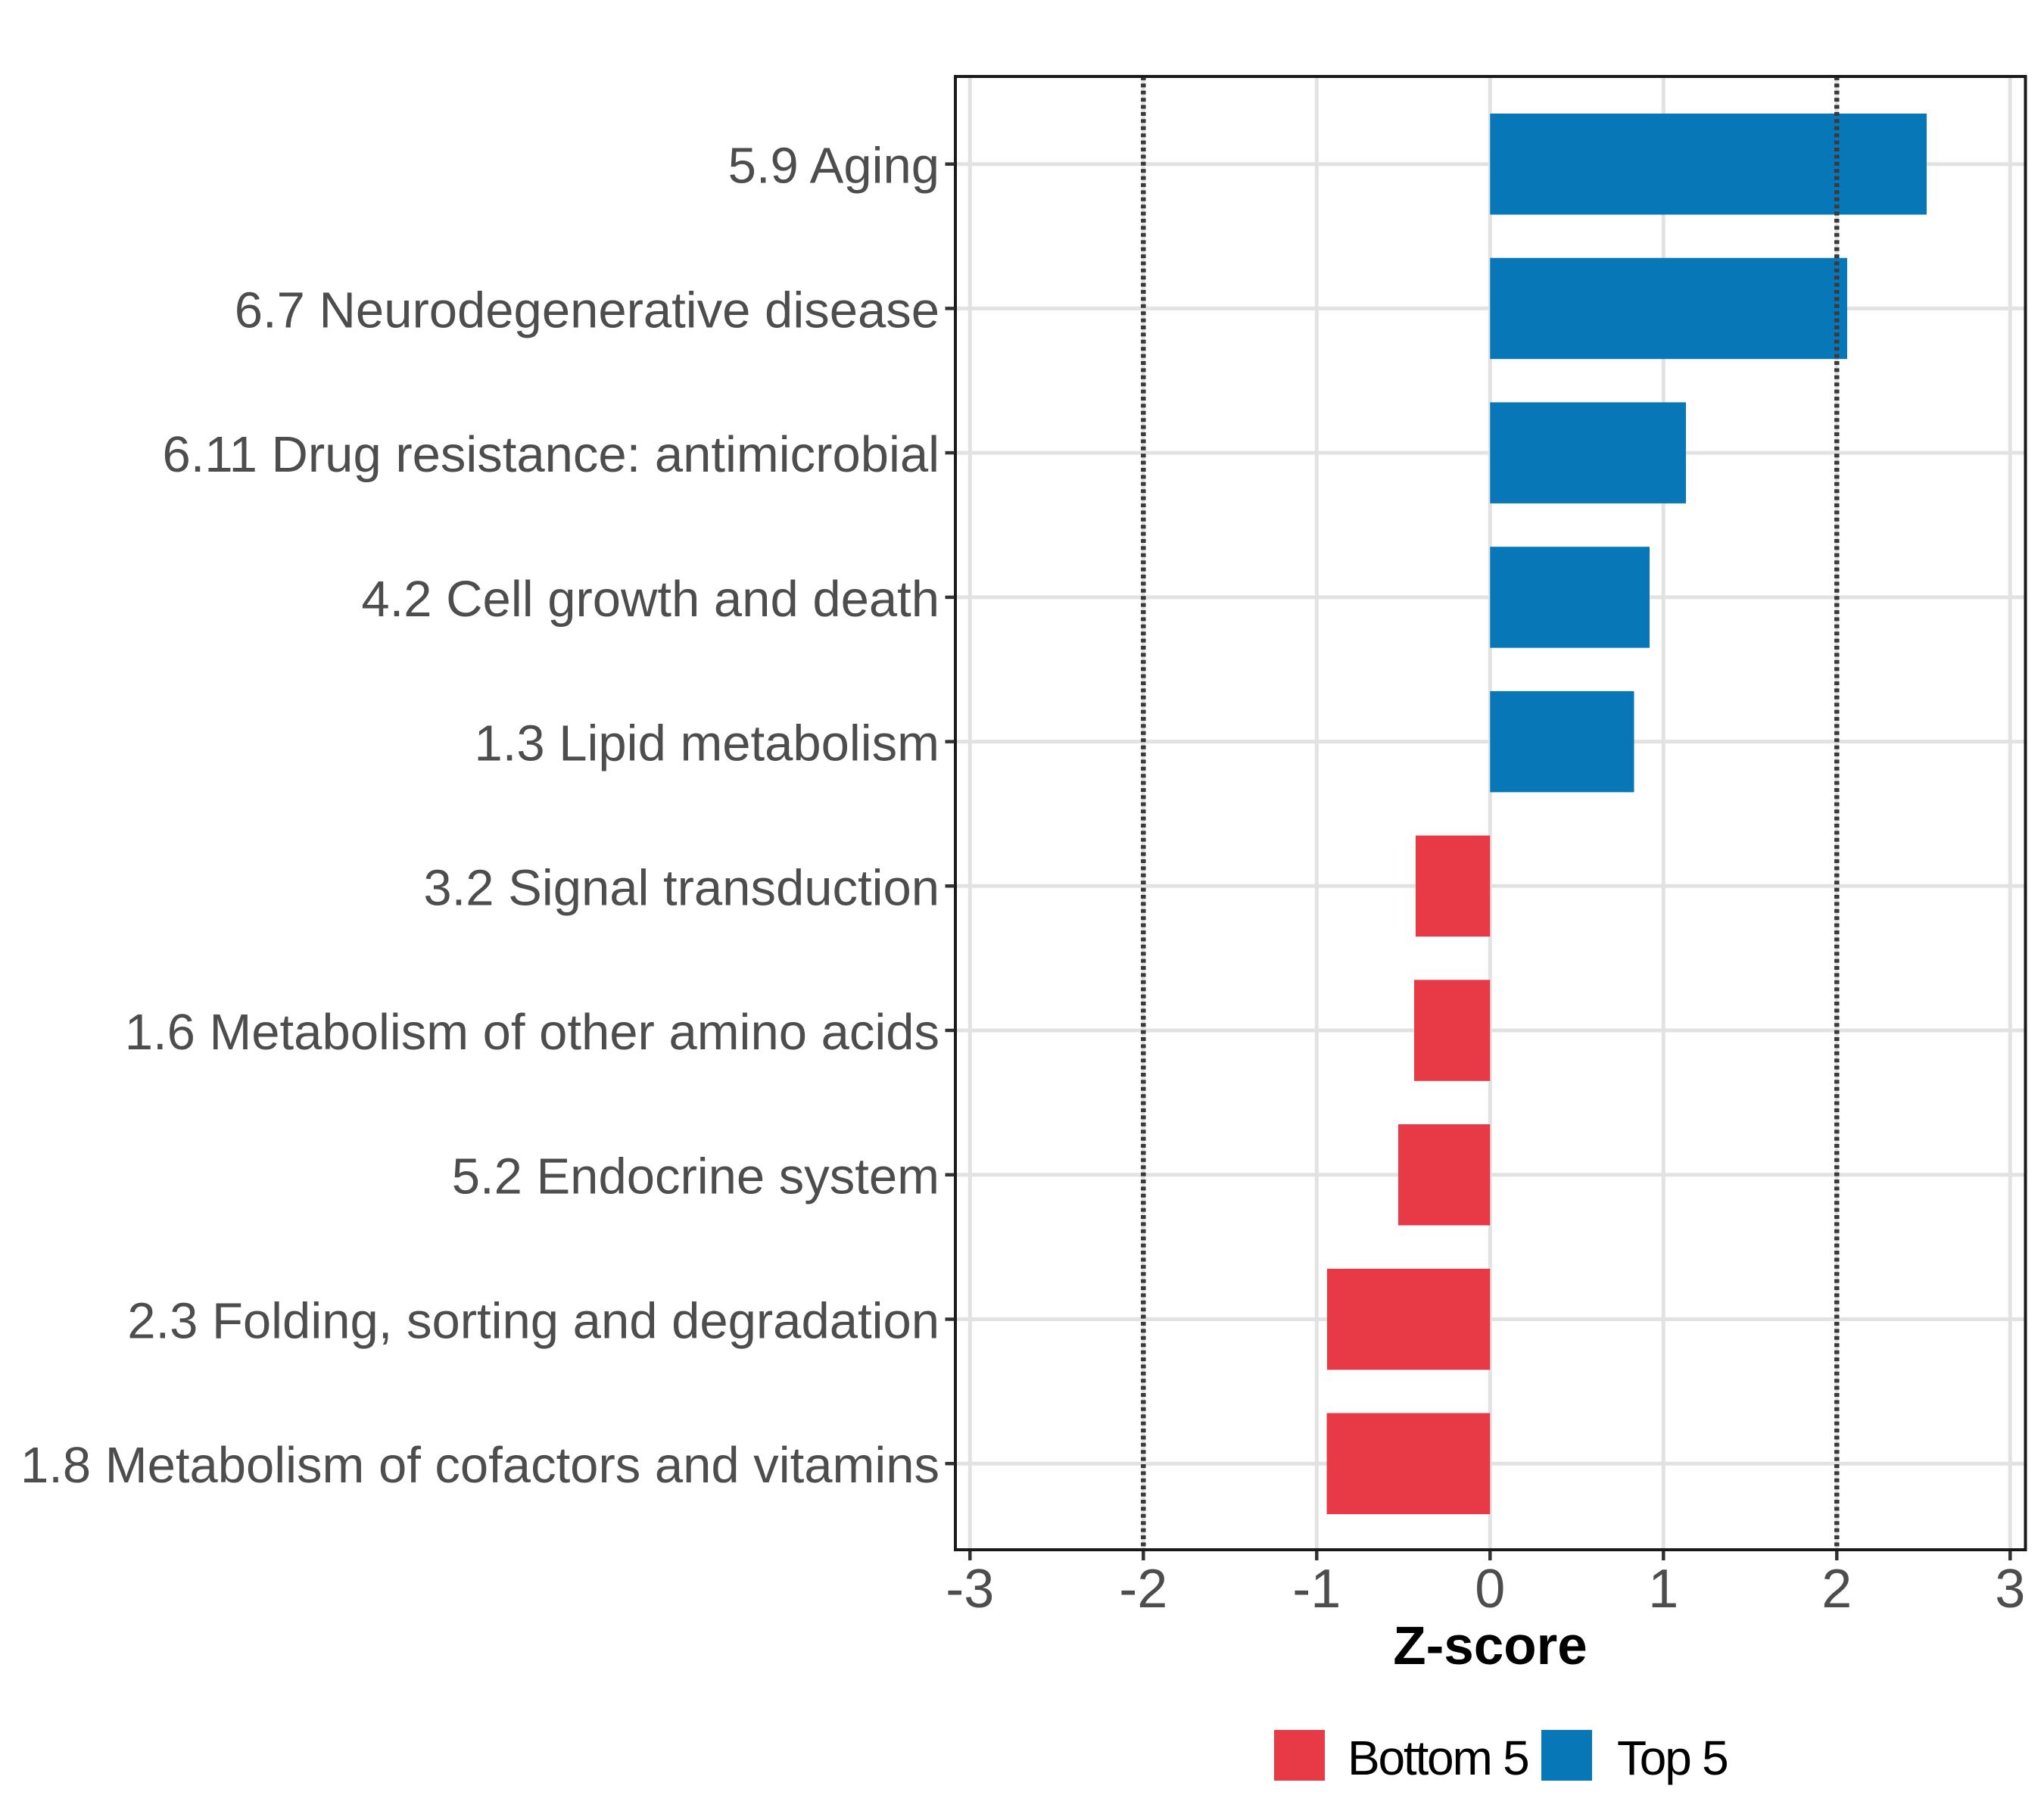 The image size is (2044, 1817). What do you see at coordinates (970, 1589) in the screenshot?
I see `svg-text: -3` at bounding box center [970, 1589].